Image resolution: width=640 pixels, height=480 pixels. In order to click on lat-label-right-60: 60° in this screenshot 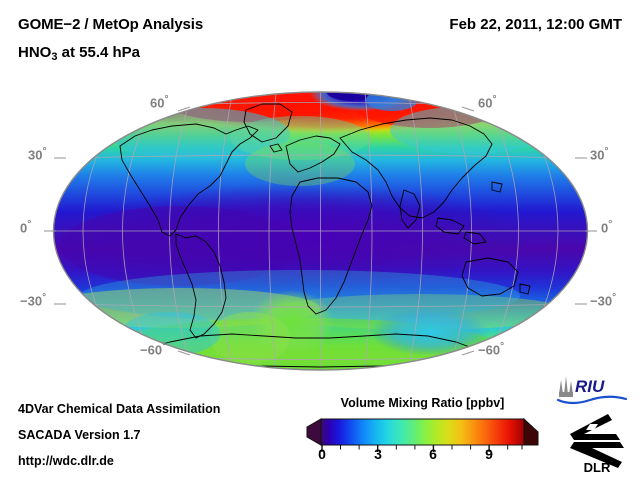, I will do `click(487, 102)`.